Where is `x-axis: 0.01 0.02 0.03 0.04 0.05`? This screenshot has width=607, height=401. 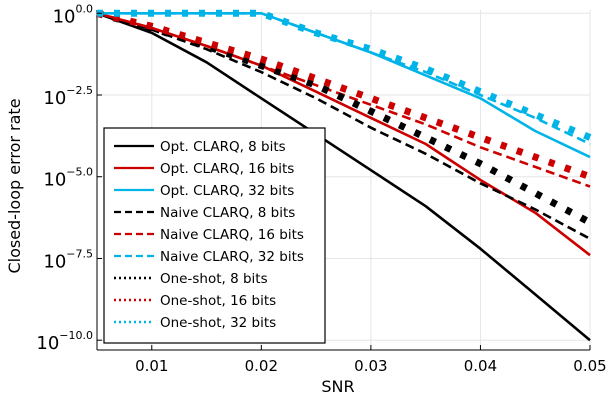
x-axis: 0.01 0.02 0.03 0.04 0.05 is located at coordinates (371, 360).